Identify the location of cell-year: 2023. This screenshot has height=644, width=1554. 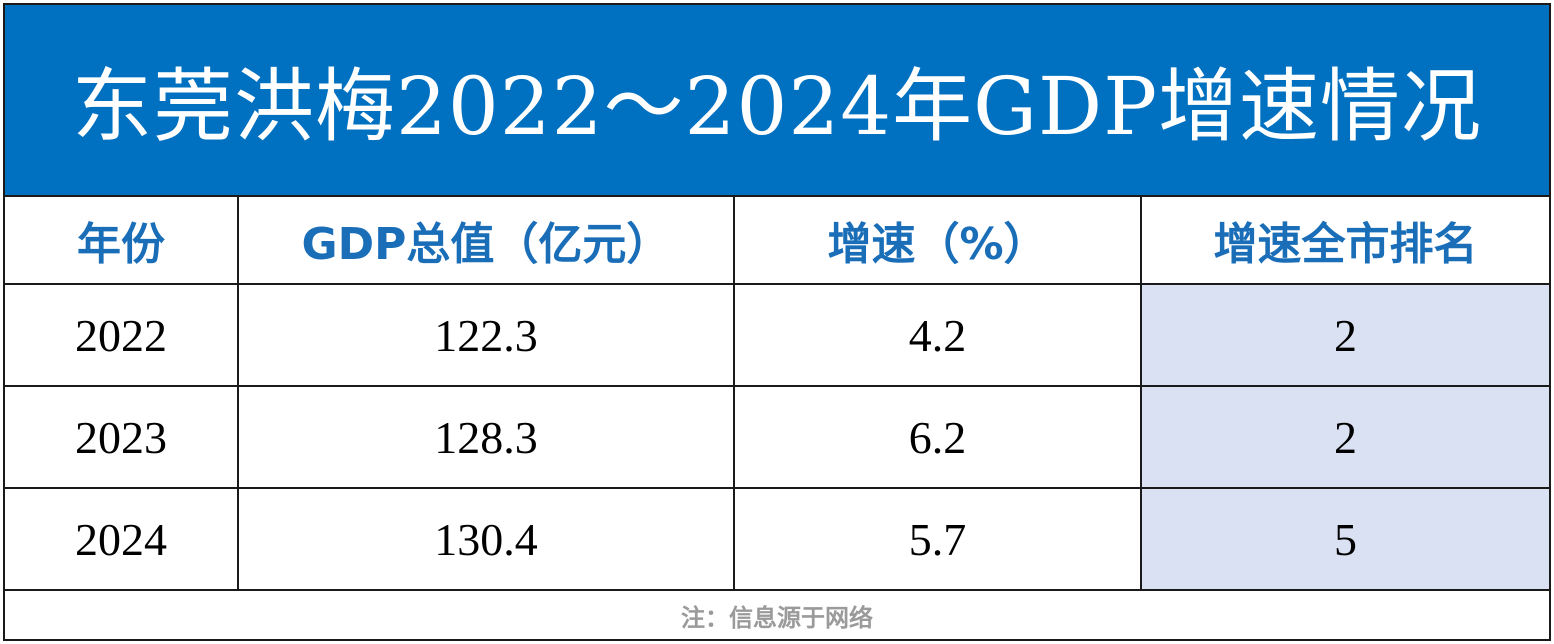
(122, 437).